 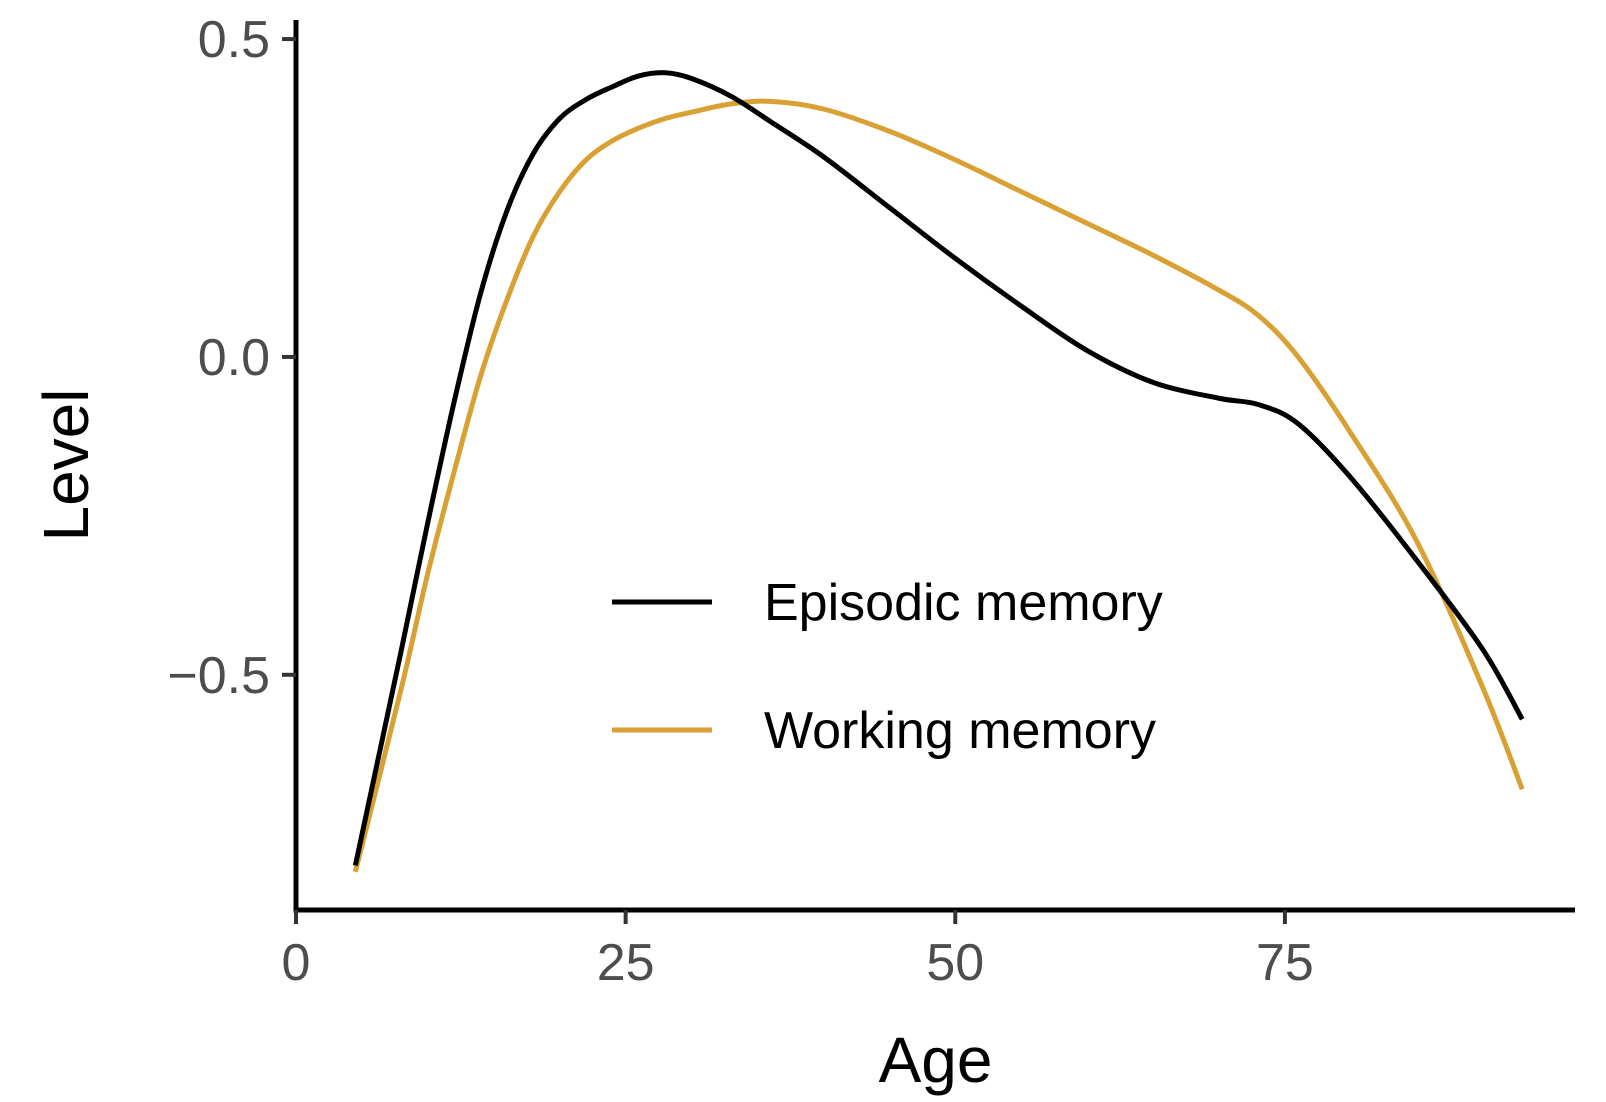 I want to click on x-tick-label: 25, so click(x=626, y=963).